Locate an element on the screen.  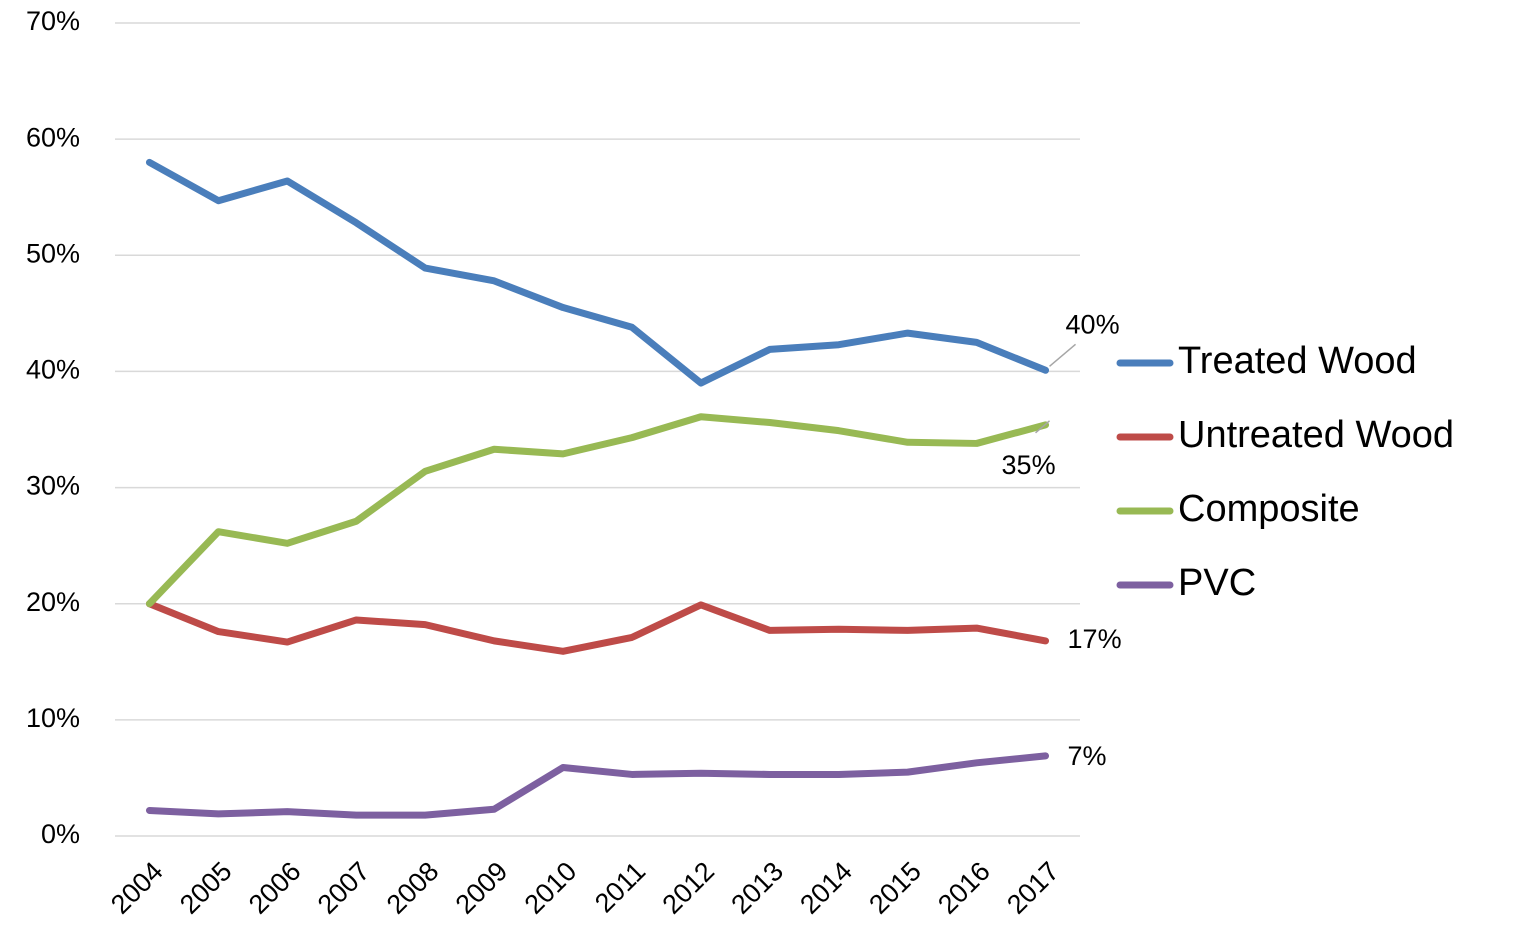
legend-label: Untreated Wood is located at coordinates (1316, 435).